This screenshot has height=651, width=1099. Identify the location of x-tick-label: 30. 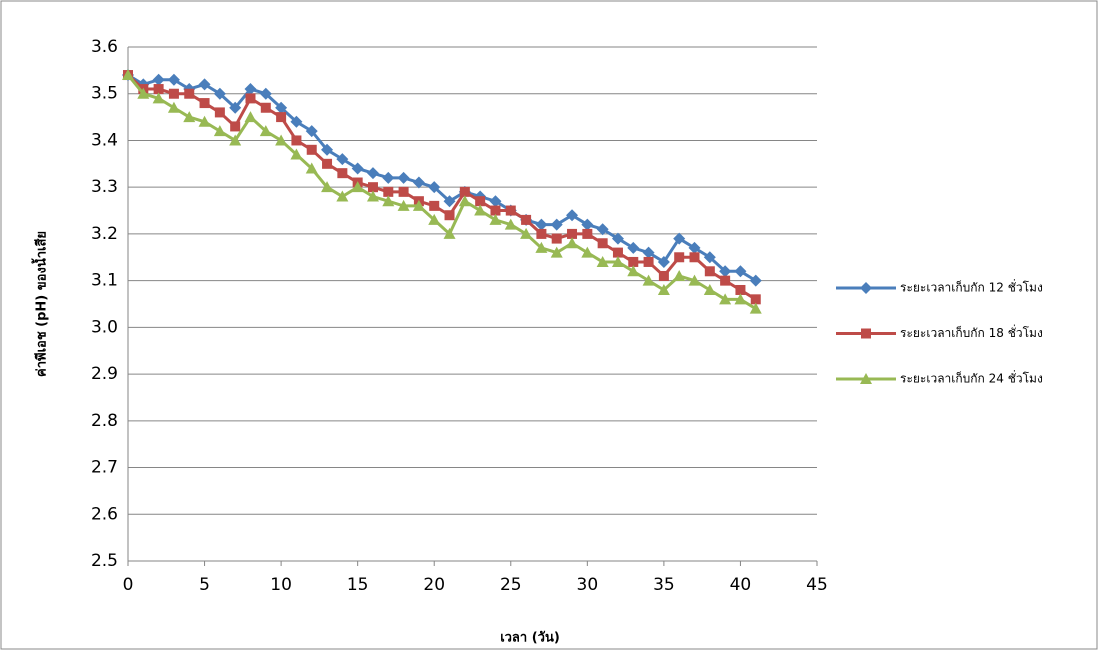
(588, 585).